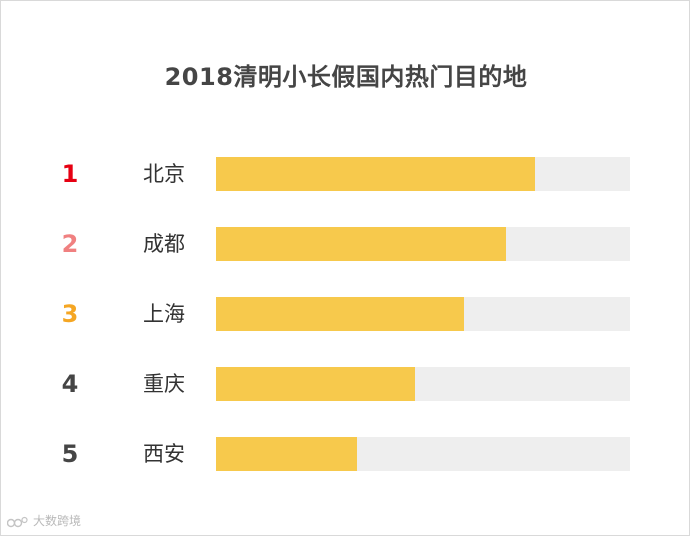  I want to click on bar-row: 1 北京, so click(345, 174).